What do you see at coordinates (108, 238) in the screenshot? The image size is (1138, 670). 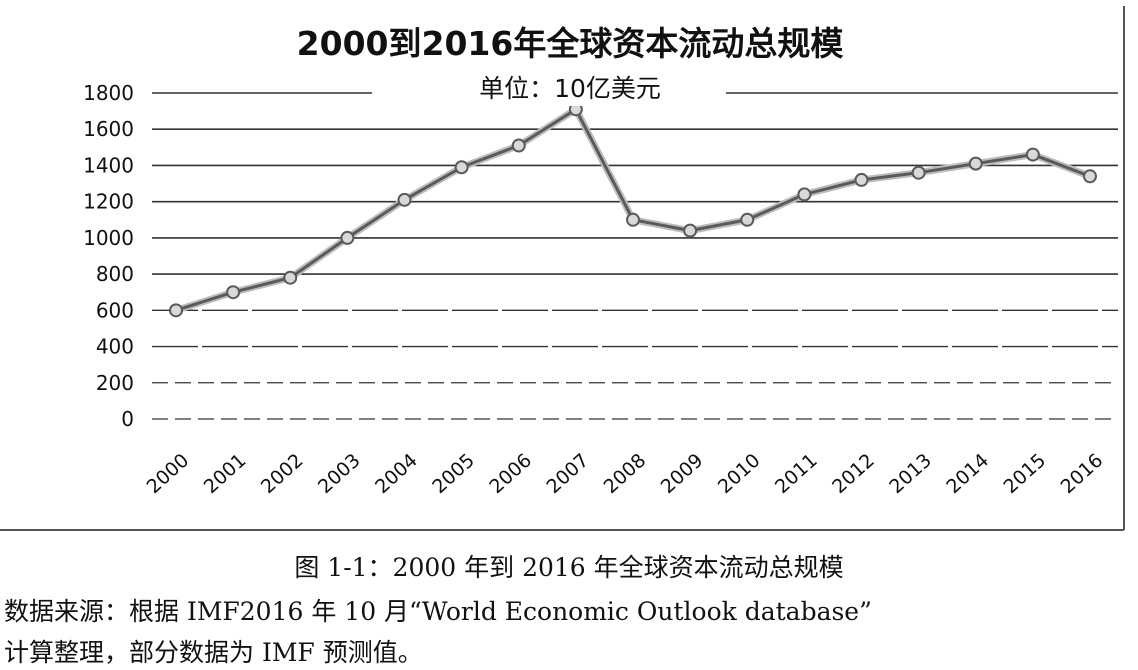 I see `y-tick-label: 1000` at bounding box center [108, 238].